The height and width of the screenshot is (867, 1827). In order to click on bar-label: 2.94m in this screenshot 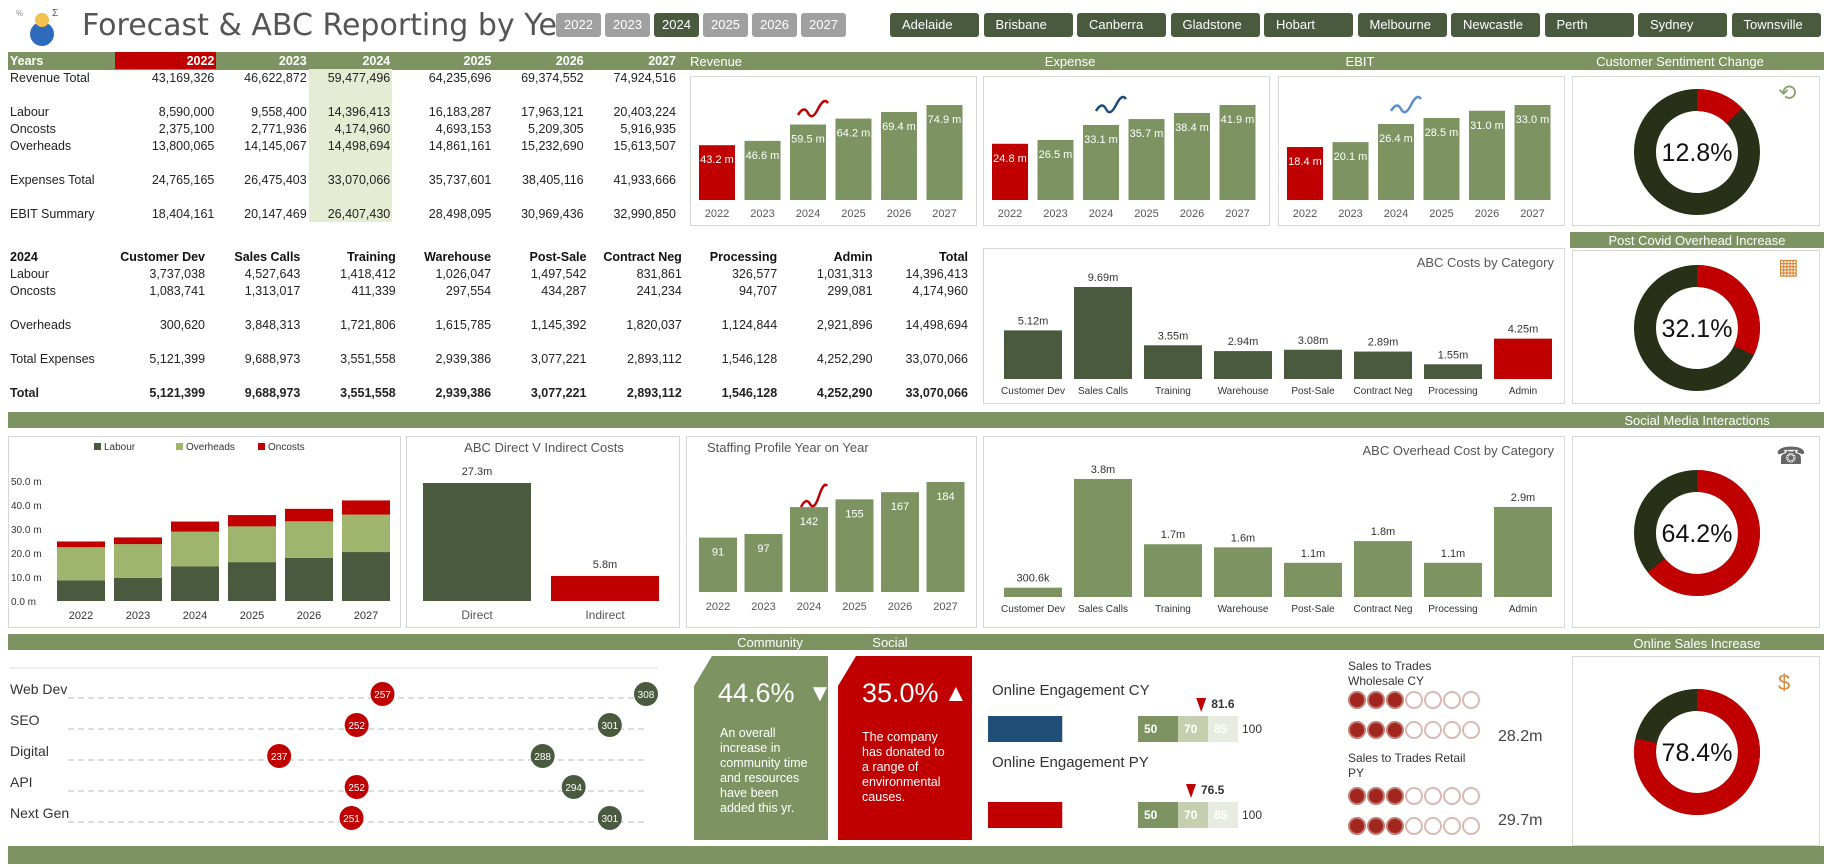, I will do `click(1243, 342)`.